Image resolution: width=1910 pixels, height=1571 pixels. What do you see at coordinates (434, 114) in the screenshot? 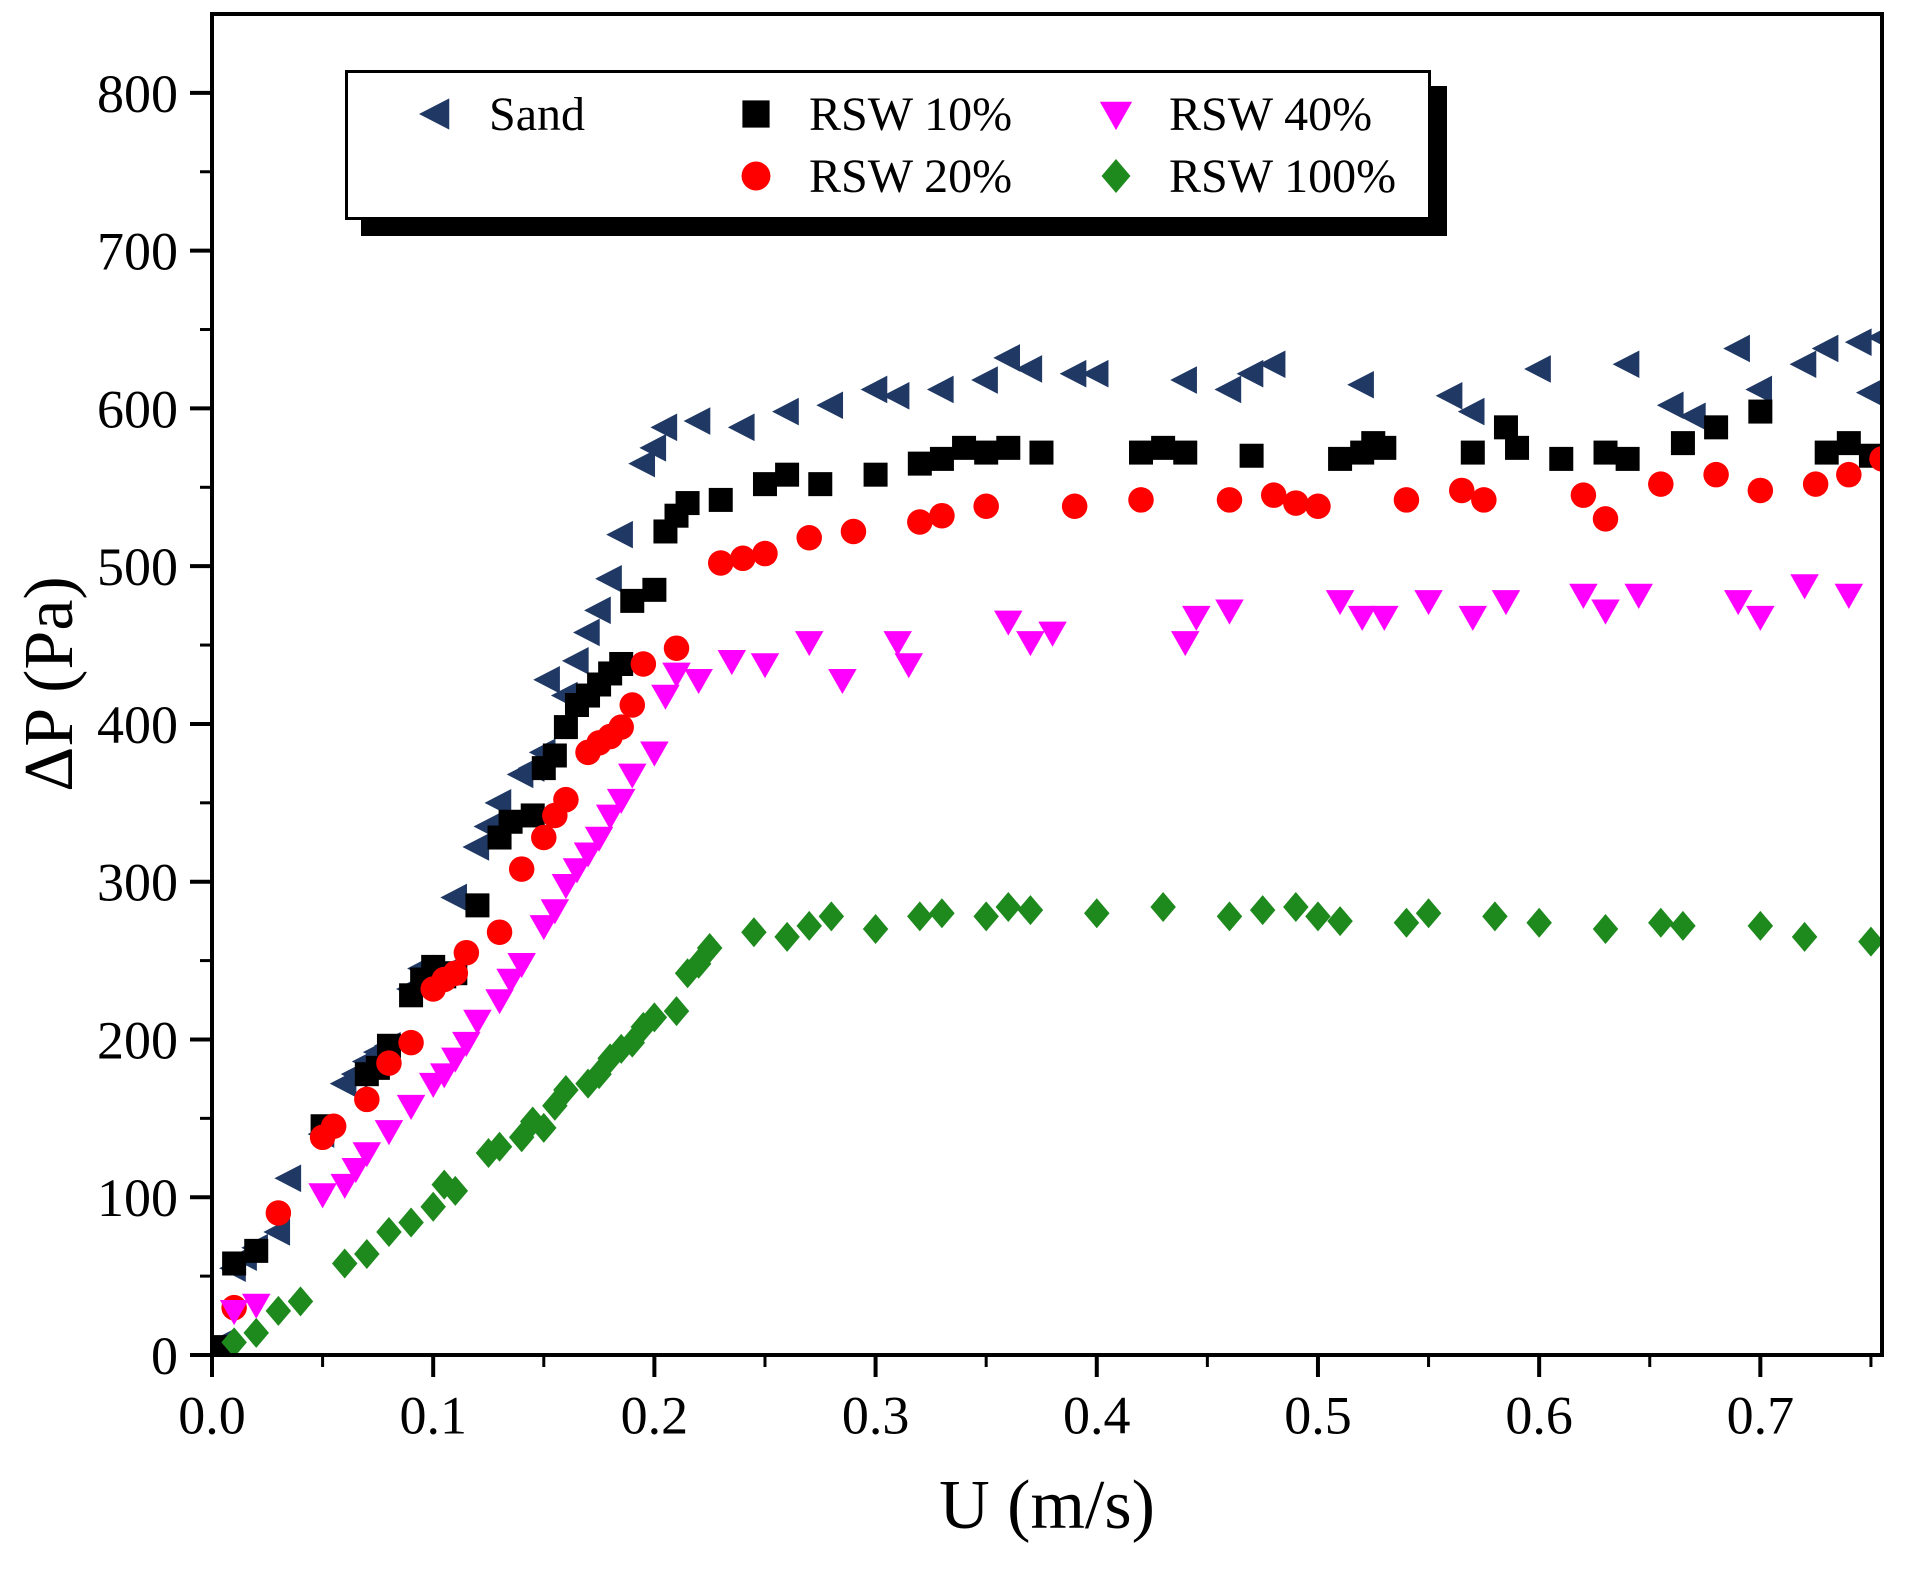
I see `triangle-left-marker-icon` at bounding box center [434, 114].